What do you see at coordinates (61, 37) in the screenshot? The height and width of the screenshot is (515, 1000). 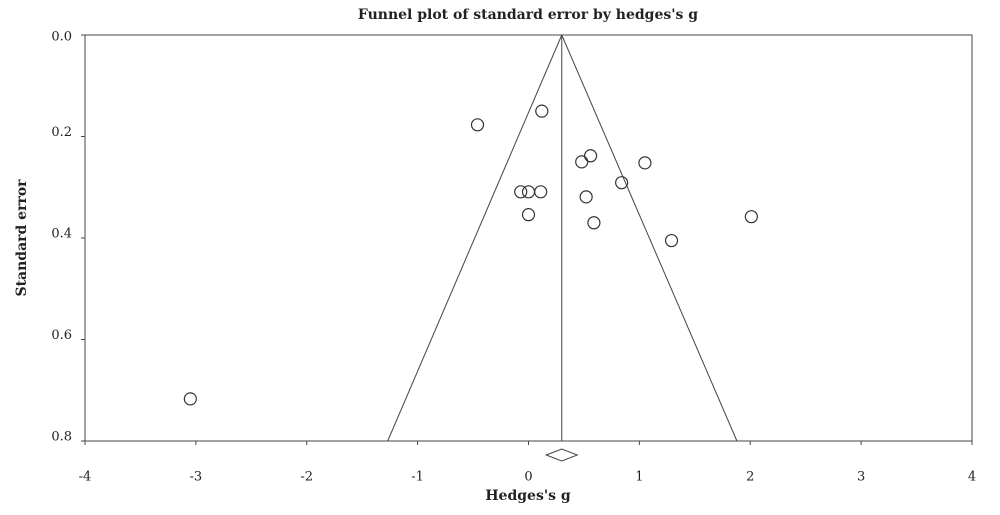 I see `y-tick-label: 0.0` at bounding box center [61, 37].